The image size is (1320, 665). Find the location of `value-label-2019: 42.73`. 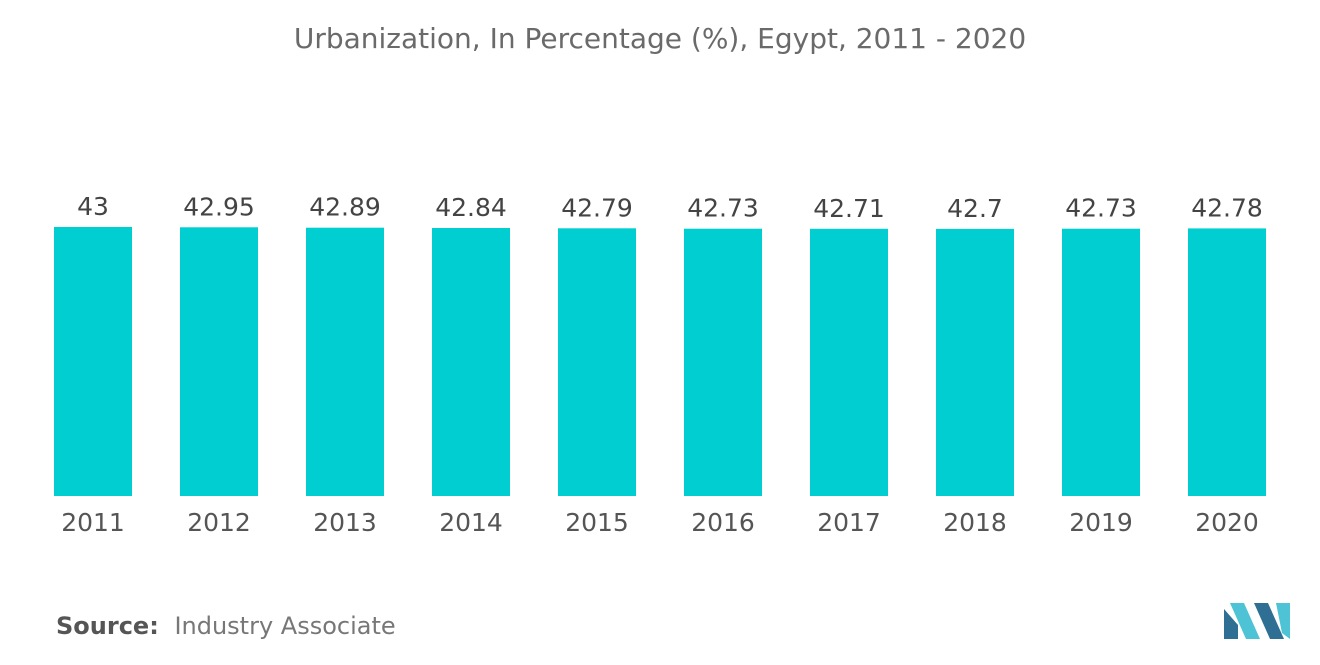

value-label-2019: 42.73 is located at coordinates (1101, 208).